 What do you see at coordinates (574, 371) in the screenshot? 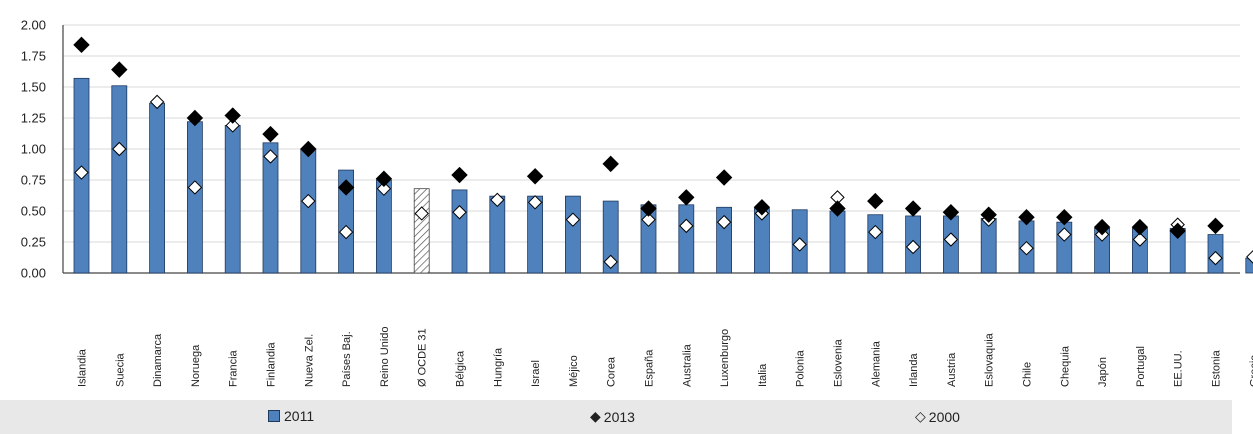
I see `x-category-label: Méjico` at bounding box center [574, 371].